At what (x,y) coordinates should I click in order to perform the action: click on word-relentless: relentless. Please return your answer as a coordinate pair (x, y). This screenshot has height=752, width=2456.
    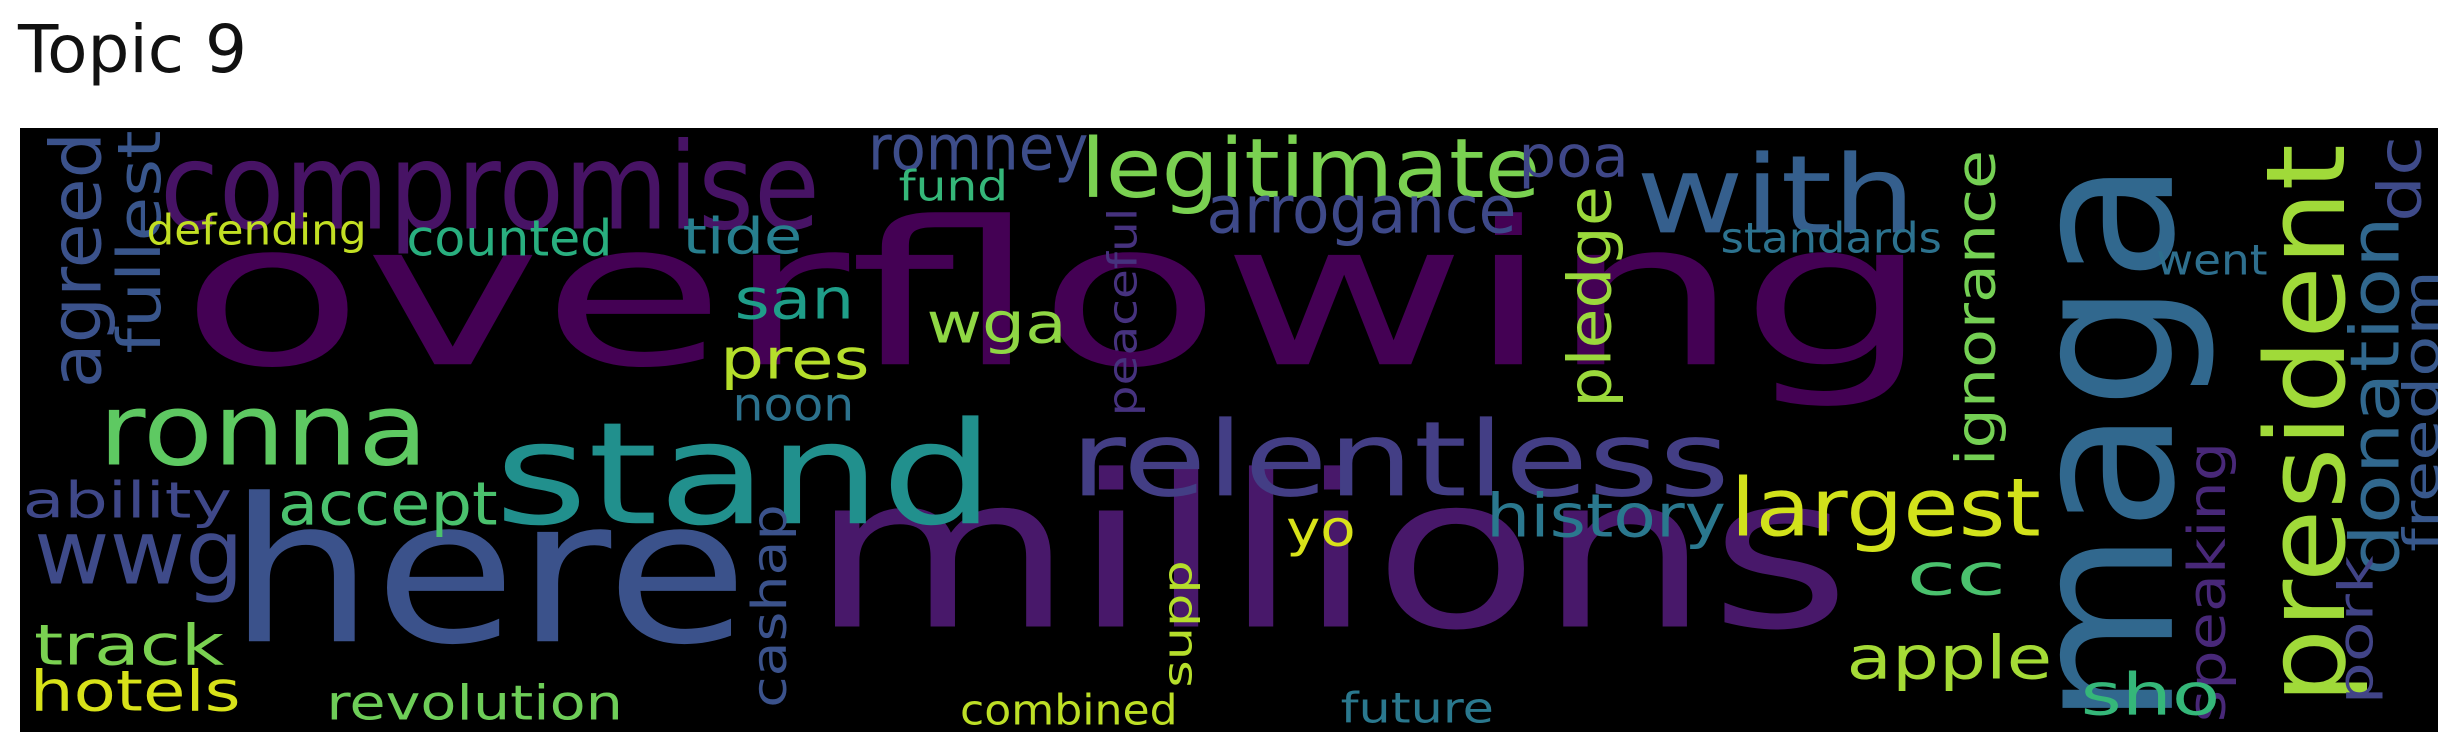
    Looking at the image, I should click on (1400, 459).